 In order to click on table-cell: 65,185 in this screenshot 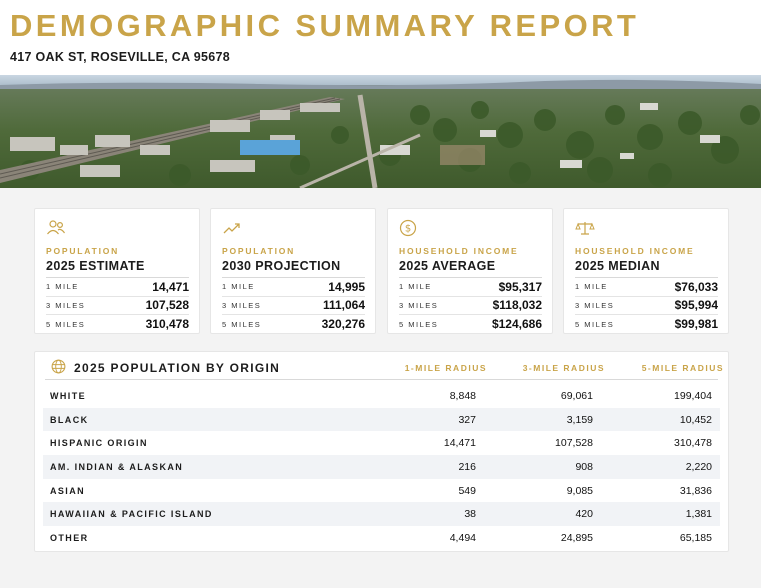, I will do `click(695, 538)`.